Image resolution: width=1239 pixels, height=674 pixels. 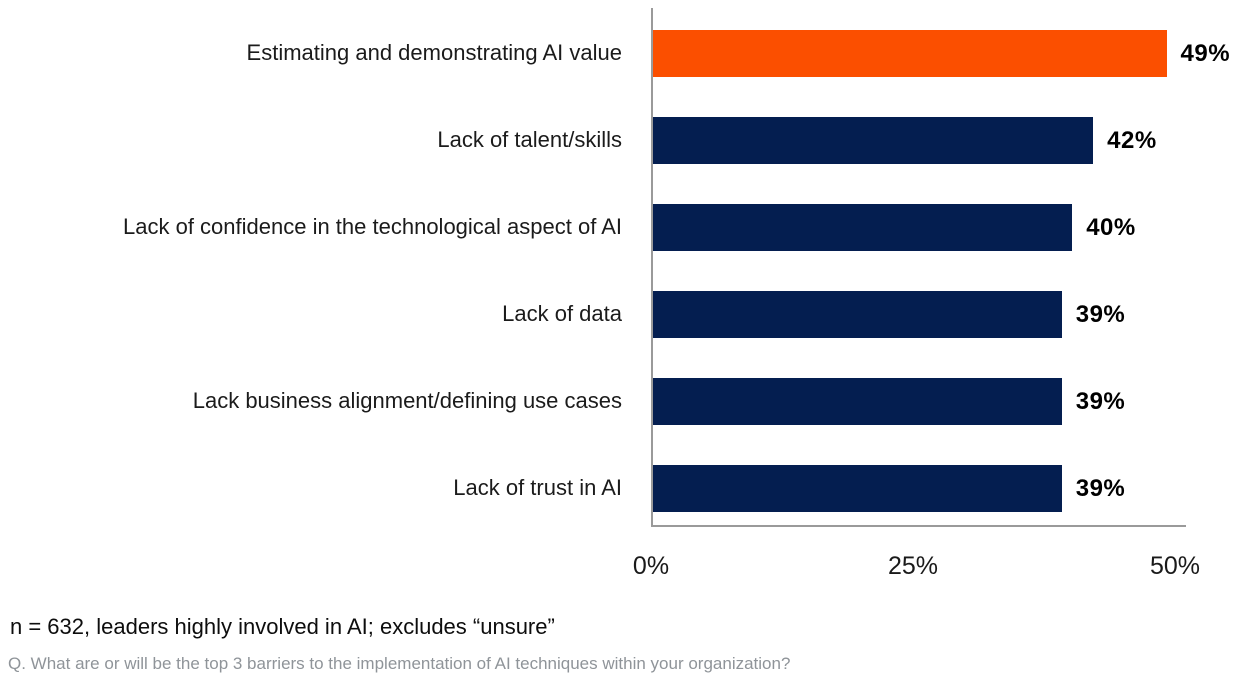 What do you see at coordinates (1175, 566) in the screenshot?
I see `x-tick-50: 50%` at bounding box center [1175, 566].